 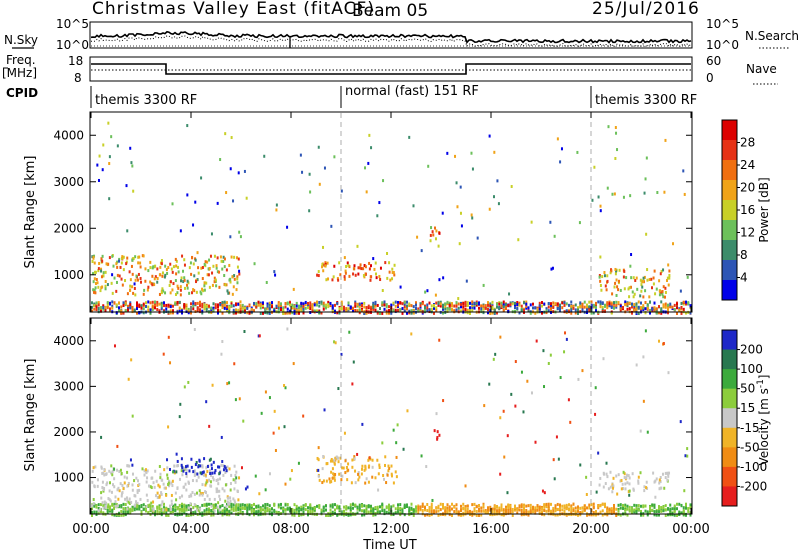 I want to click on colorbar-swatch, so click(x=729, y=457).